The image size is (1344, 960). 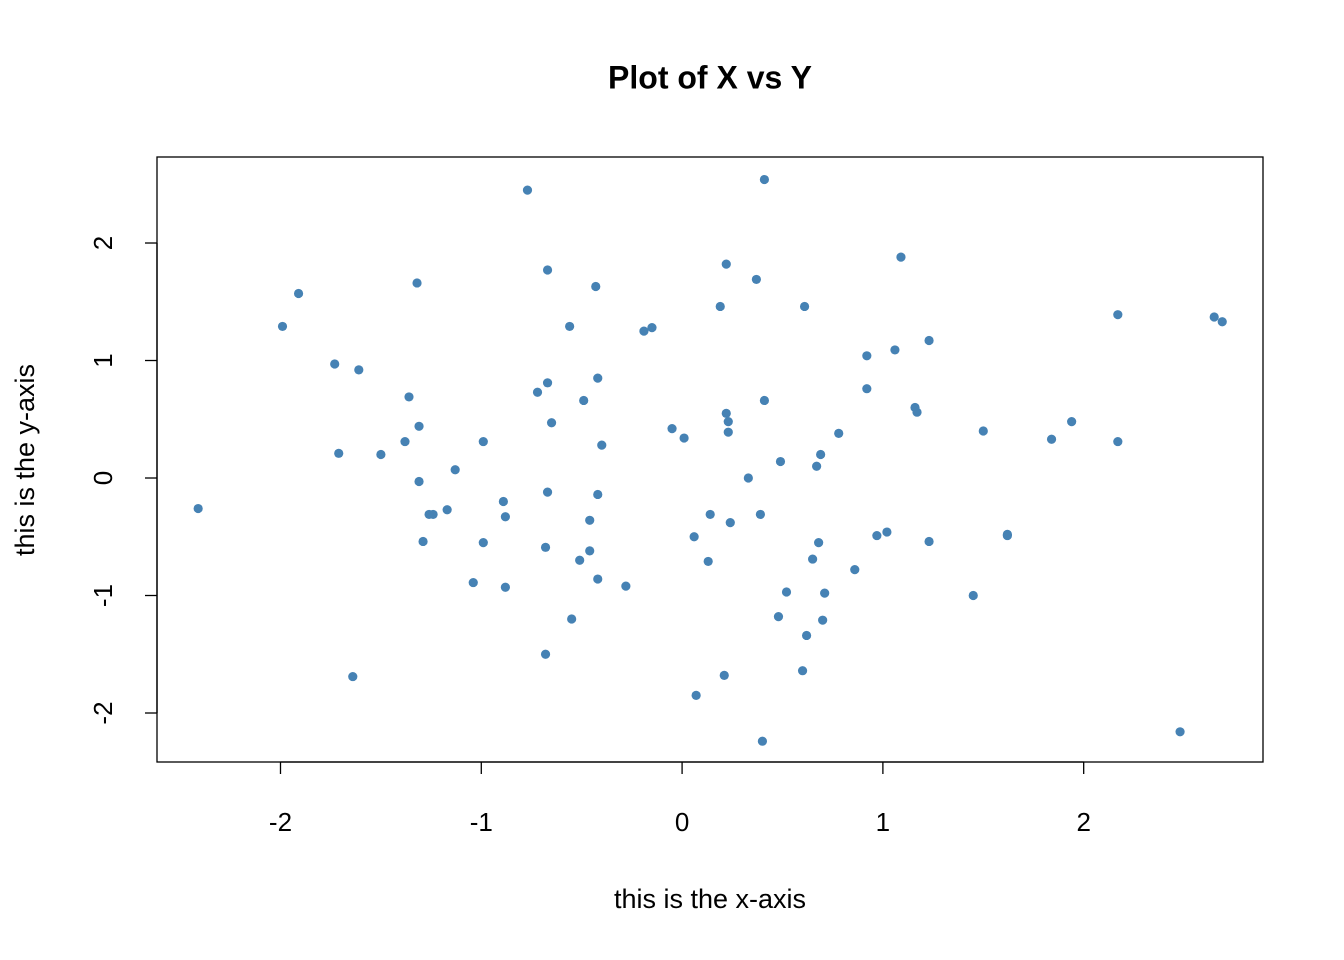 I want to click on y-tick-label: 1, so click(x=103, y=360).